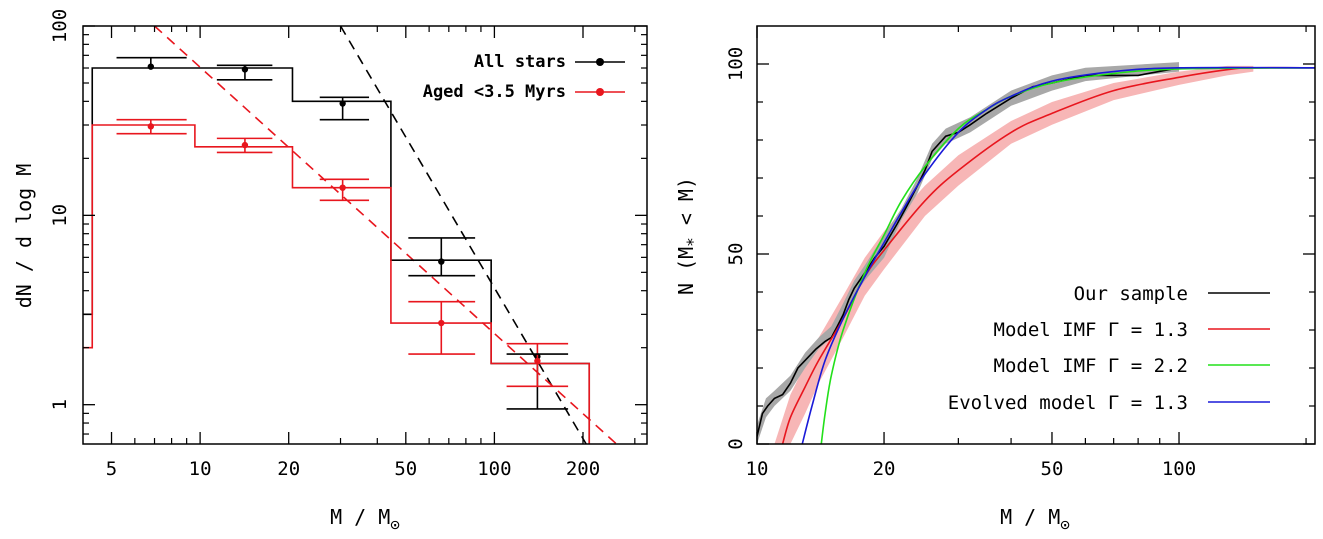 The image size is (1323, 539). I want to click on legend-evolved-label: Evolved model Γ = 1.3, so click(1068, 403).